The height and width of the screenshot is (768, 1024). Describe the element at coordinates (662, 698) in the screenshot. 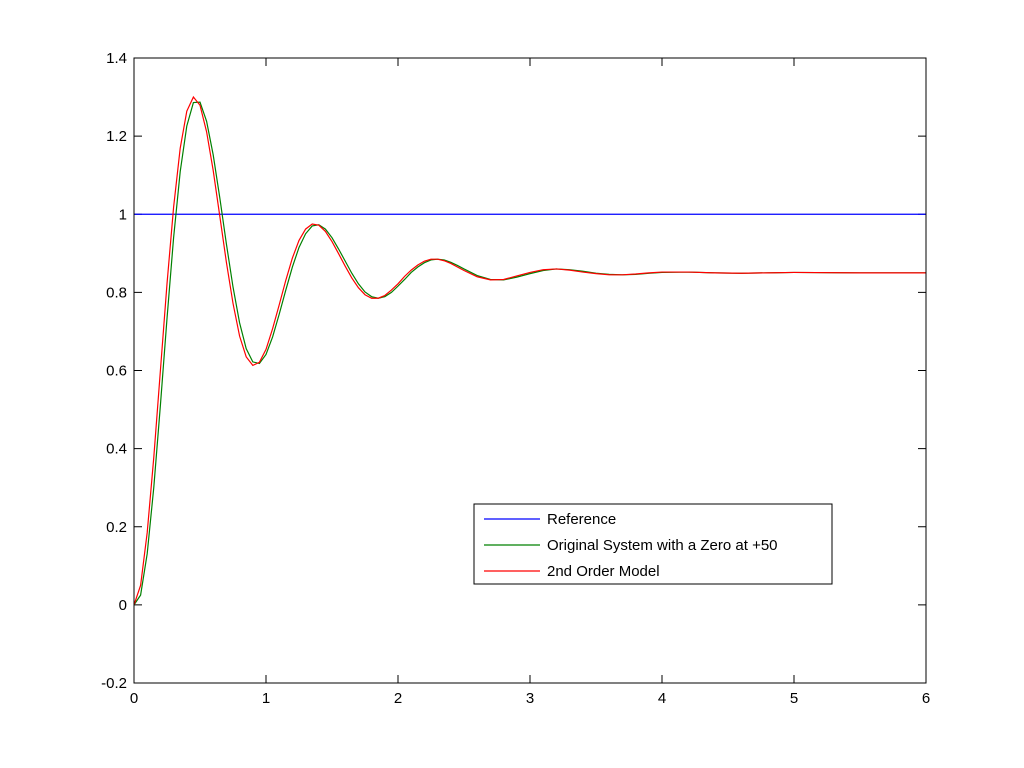

I see `x-tick-label: 4` at that location.